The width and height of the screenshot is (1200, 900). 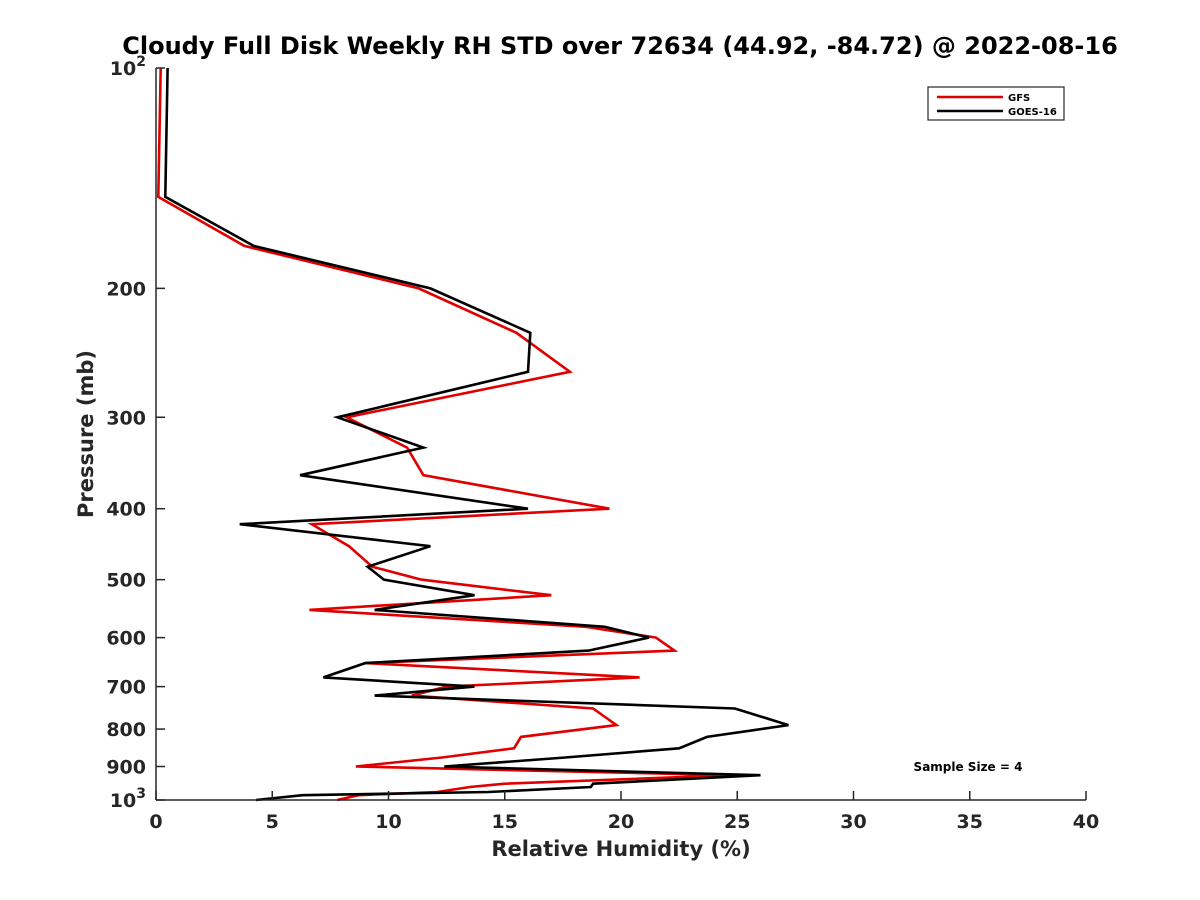 I want to click on x-axis-ticks: 0 5 10 15 20 25 30 35 40, so click(x=624, y=812).